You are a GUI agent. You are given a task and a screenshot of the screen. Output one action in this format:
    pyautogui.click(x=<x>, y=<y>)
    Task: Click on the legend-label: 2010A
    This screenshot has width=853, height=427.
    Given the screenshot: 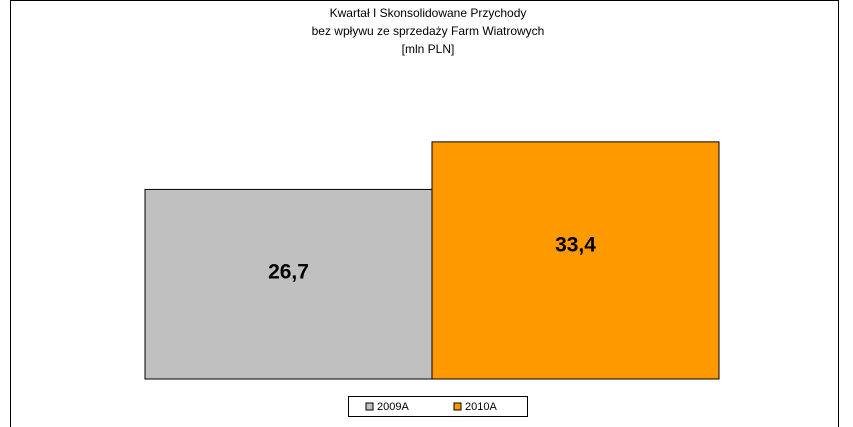 What is the action you would take?
    pyautogui.click(x=481, y=407)
    